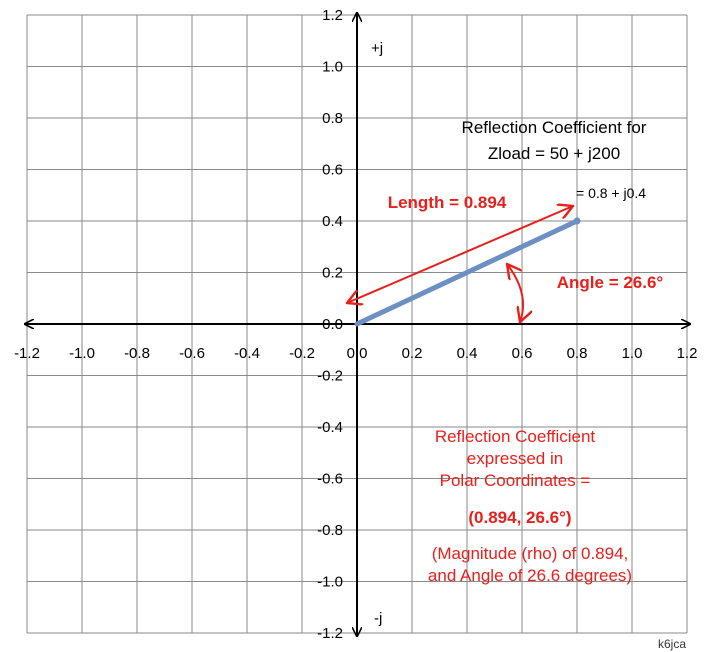 The image size is (714, 652). I want to click on y-tick-label: -1.2, so click(330, 633).